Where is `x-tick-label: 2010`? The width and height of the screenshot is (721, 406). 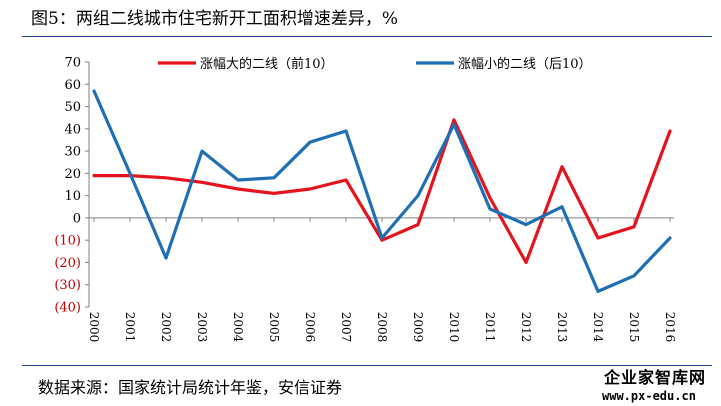
x-tick-label: 2010 is located at coordinates (454, 327).